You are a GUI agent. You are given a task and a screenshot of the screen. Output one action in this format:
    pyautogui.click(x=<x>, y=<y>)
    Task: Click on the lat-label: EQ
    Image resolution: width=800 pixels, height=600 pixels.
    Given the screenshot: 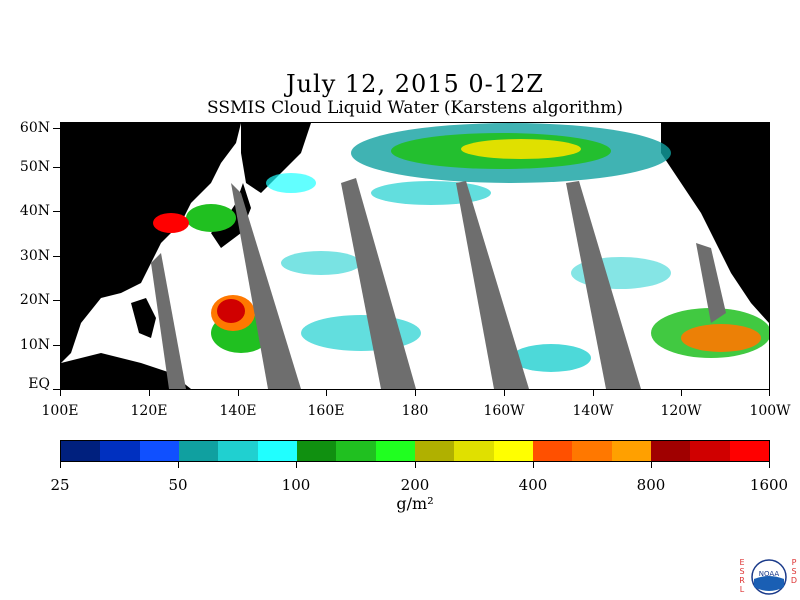 What is the action you would take?
    pyautogui.click(x=39, y=384)
    